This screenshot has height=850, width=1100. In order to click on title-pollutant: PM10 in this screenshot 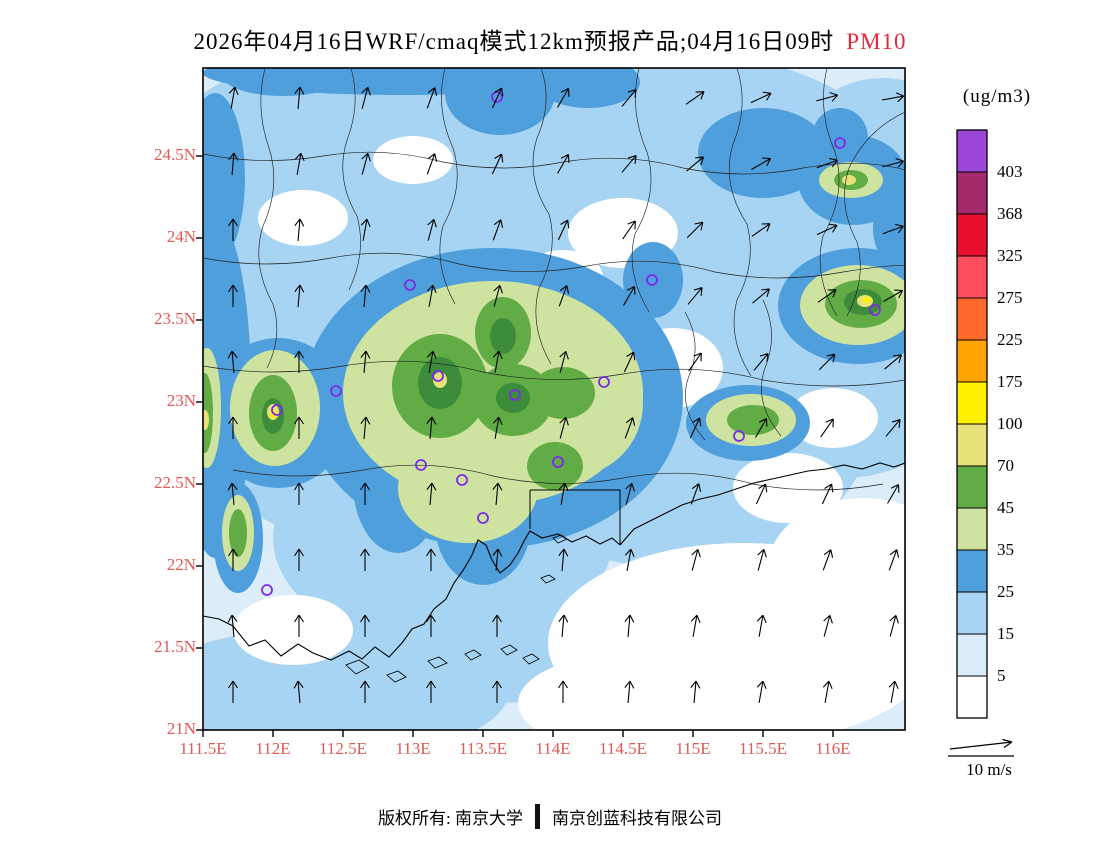, I will do `click(876, 41)`.